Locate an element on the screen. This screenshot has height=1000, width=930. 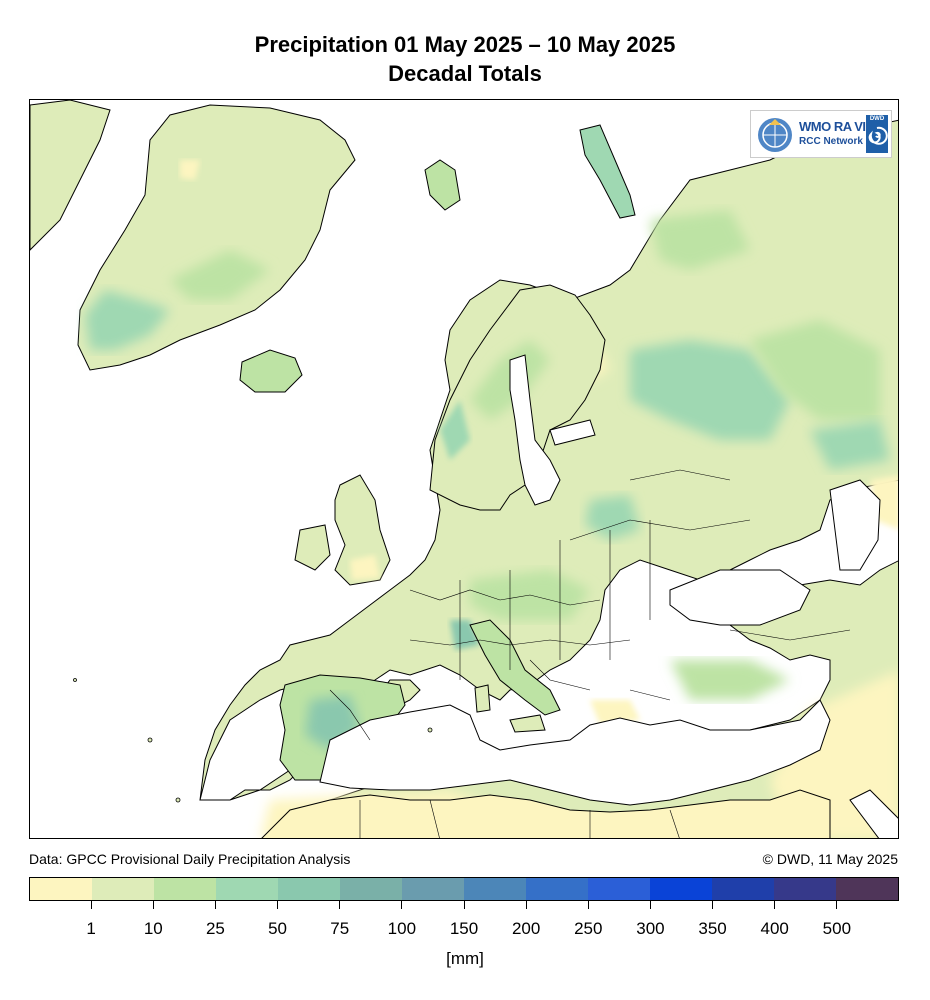
landmass-greenland is located at coordinates (216, 237).